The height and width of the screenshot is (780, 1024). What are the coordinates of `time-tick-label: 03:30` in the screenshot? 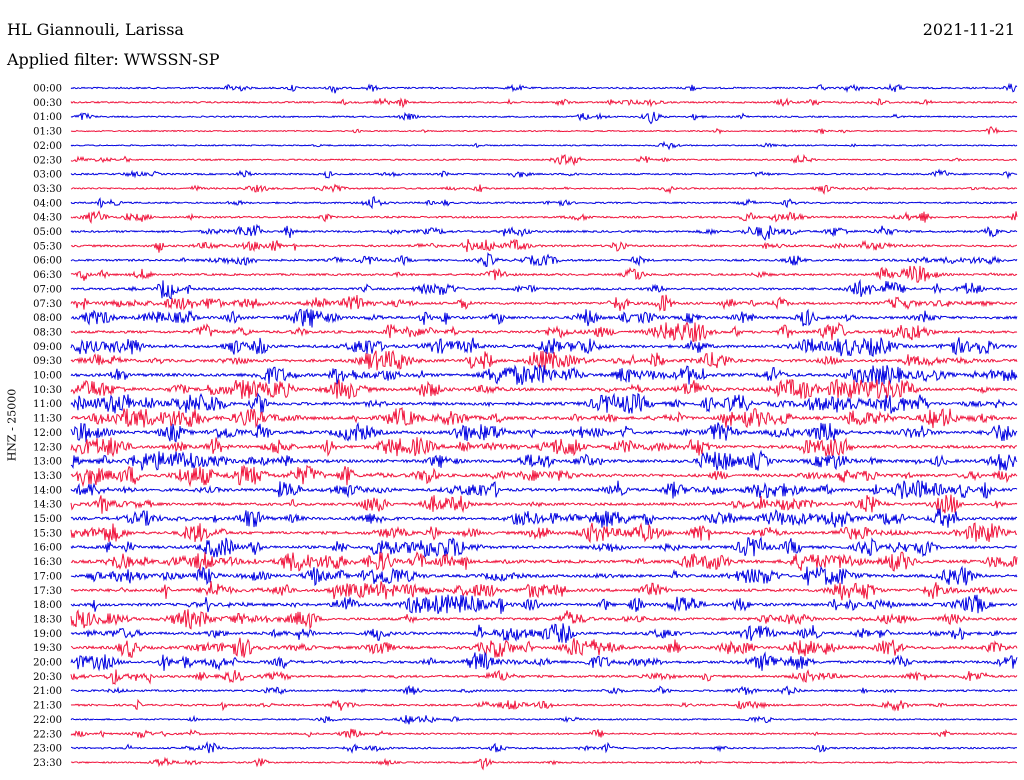 It's located at (47, 189).